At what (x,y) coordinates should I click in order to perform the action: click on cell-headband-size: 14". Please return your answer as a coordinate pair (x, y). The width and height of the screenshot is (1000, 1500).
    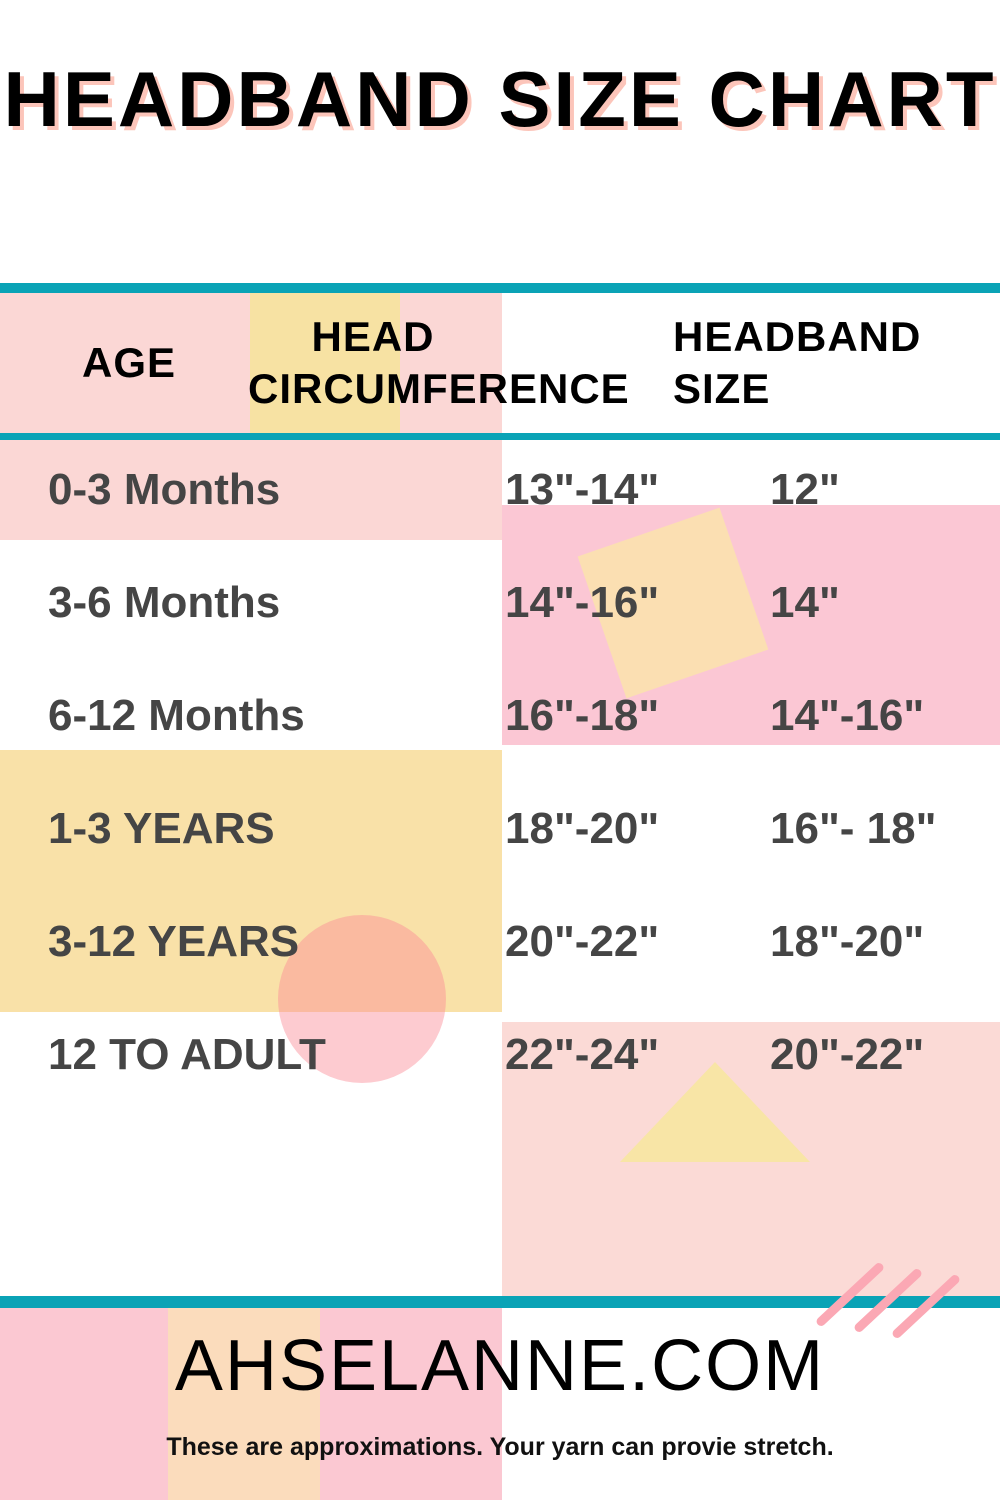
    Looking at the image, I should click on (805, 602).